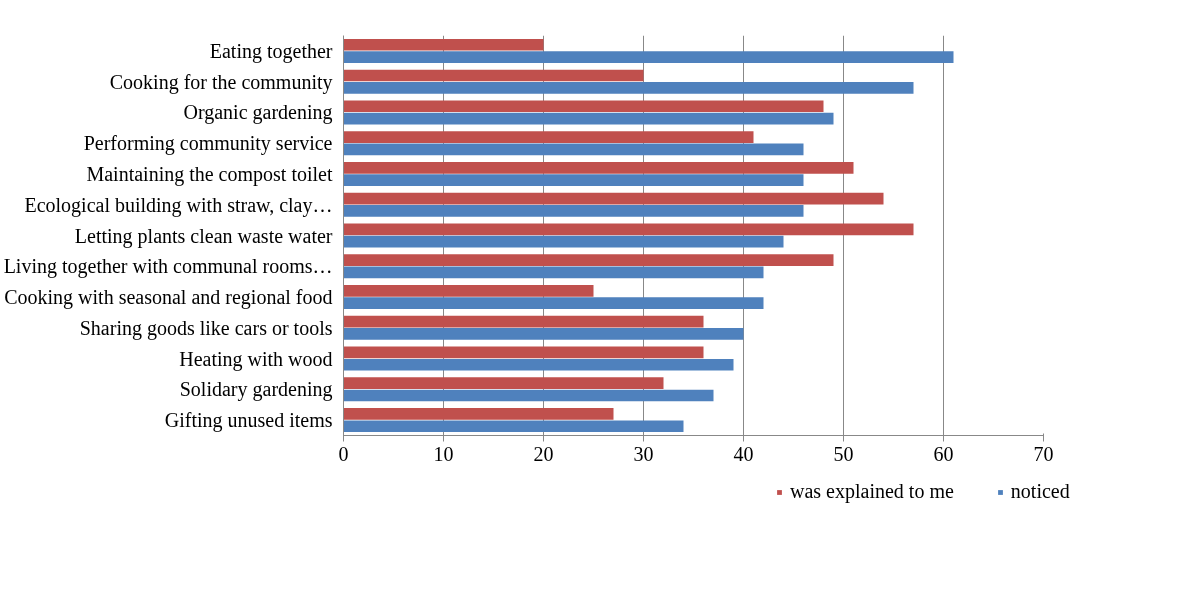  What do you see at coordinates (443, 453) in the screenshot?
I see `x-tick-label: 10` at bounding box center [443, 453].